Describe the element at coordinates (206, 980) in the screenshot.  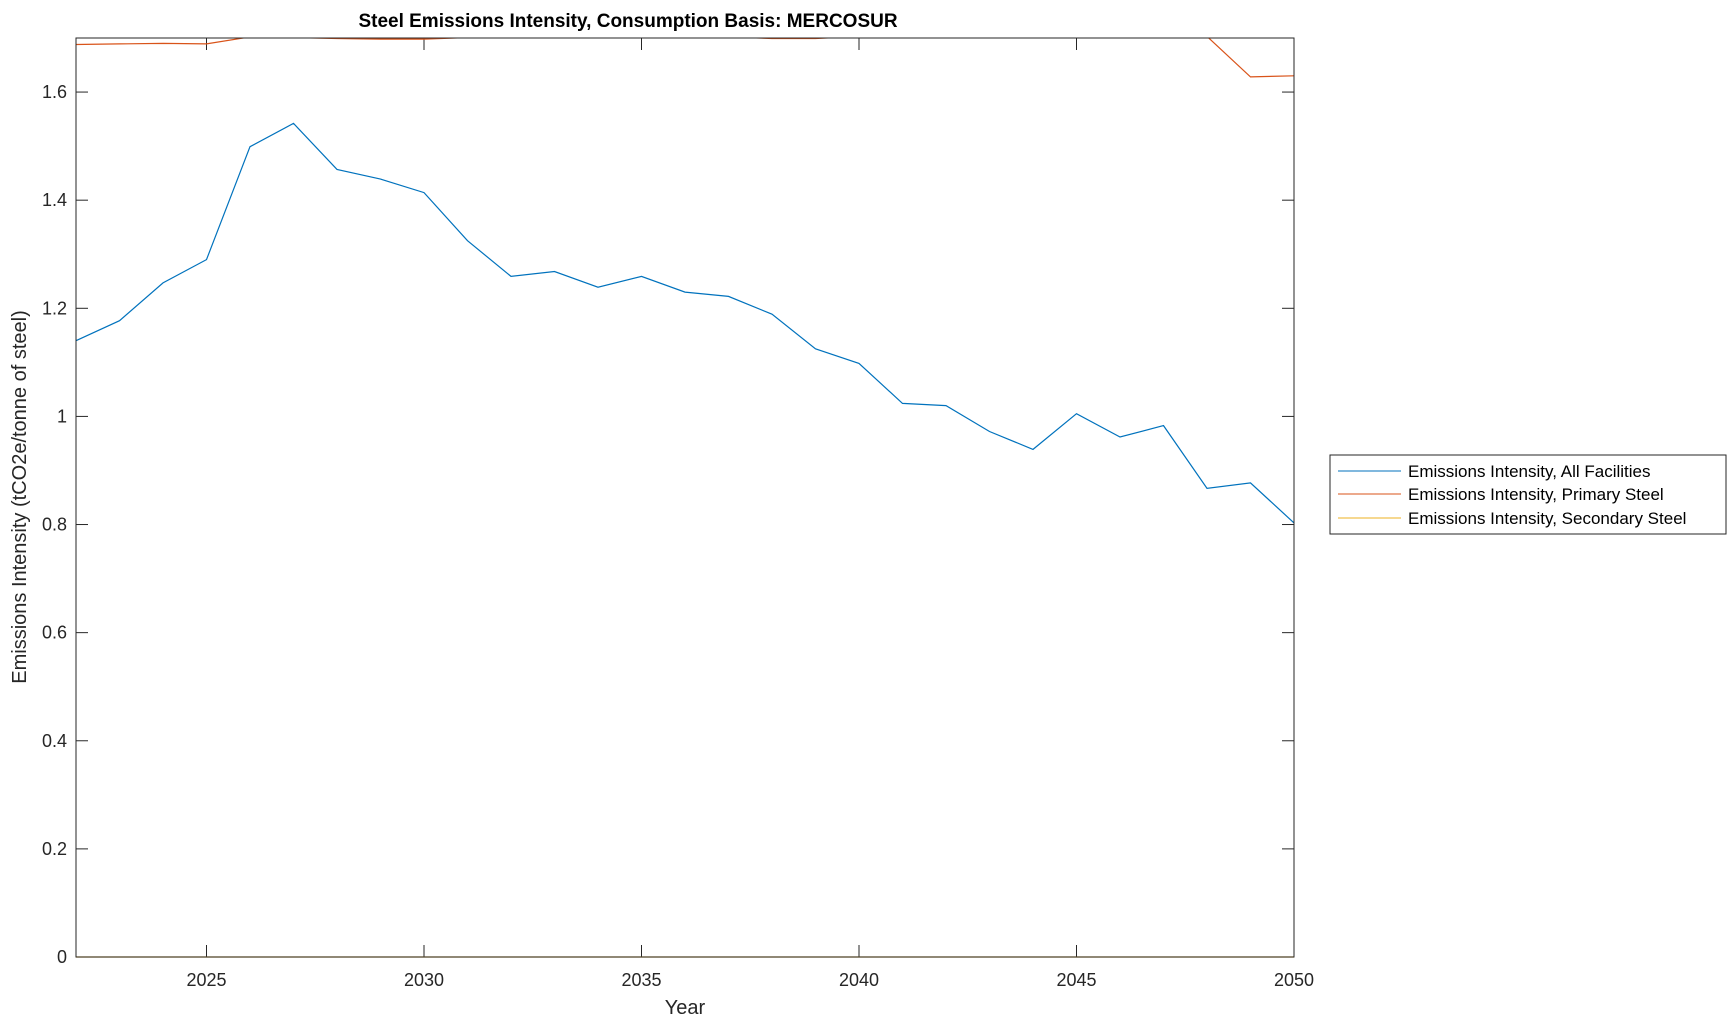
I see `x-tick-label: 2025` at that location.